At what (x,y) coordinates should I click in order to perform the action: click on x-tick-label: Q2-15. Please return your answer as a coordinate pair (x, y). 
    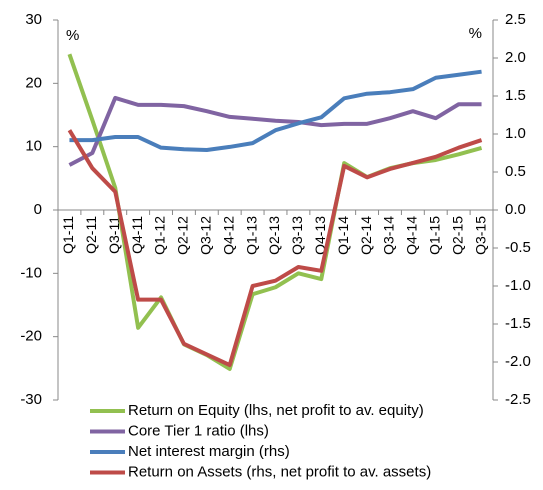
    Looking at the image, I should click on (457, 235).